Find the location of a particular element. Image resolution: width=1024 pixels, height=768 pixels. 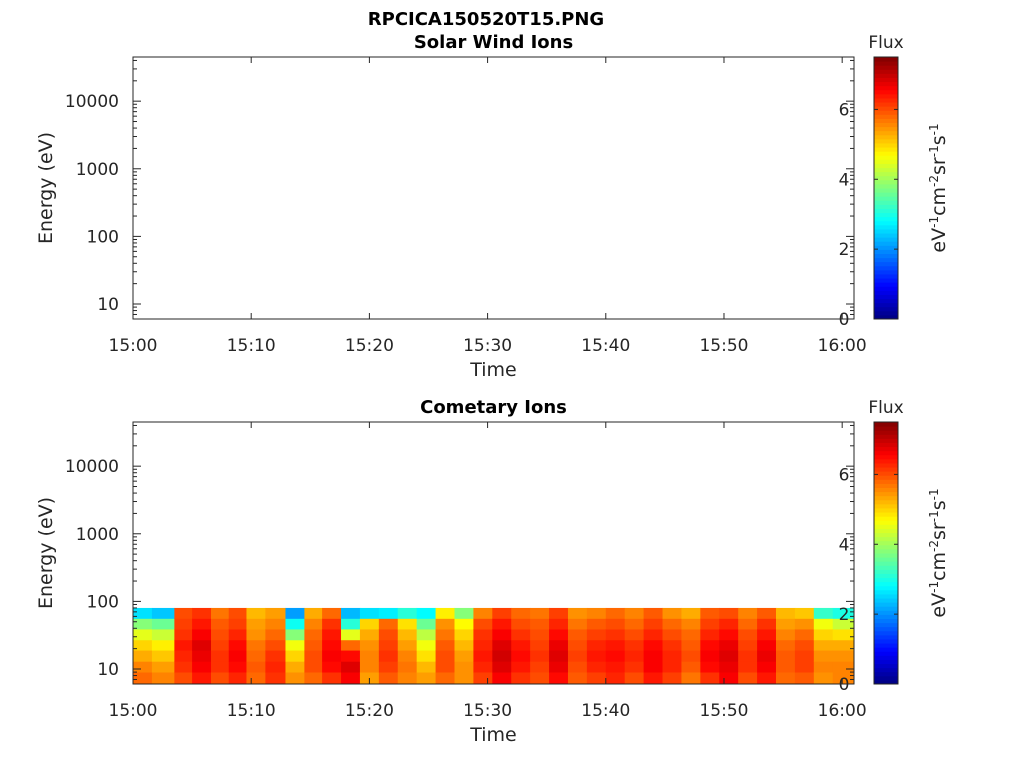

y-tick-label: 1000 is located at coordinates (97, 535).